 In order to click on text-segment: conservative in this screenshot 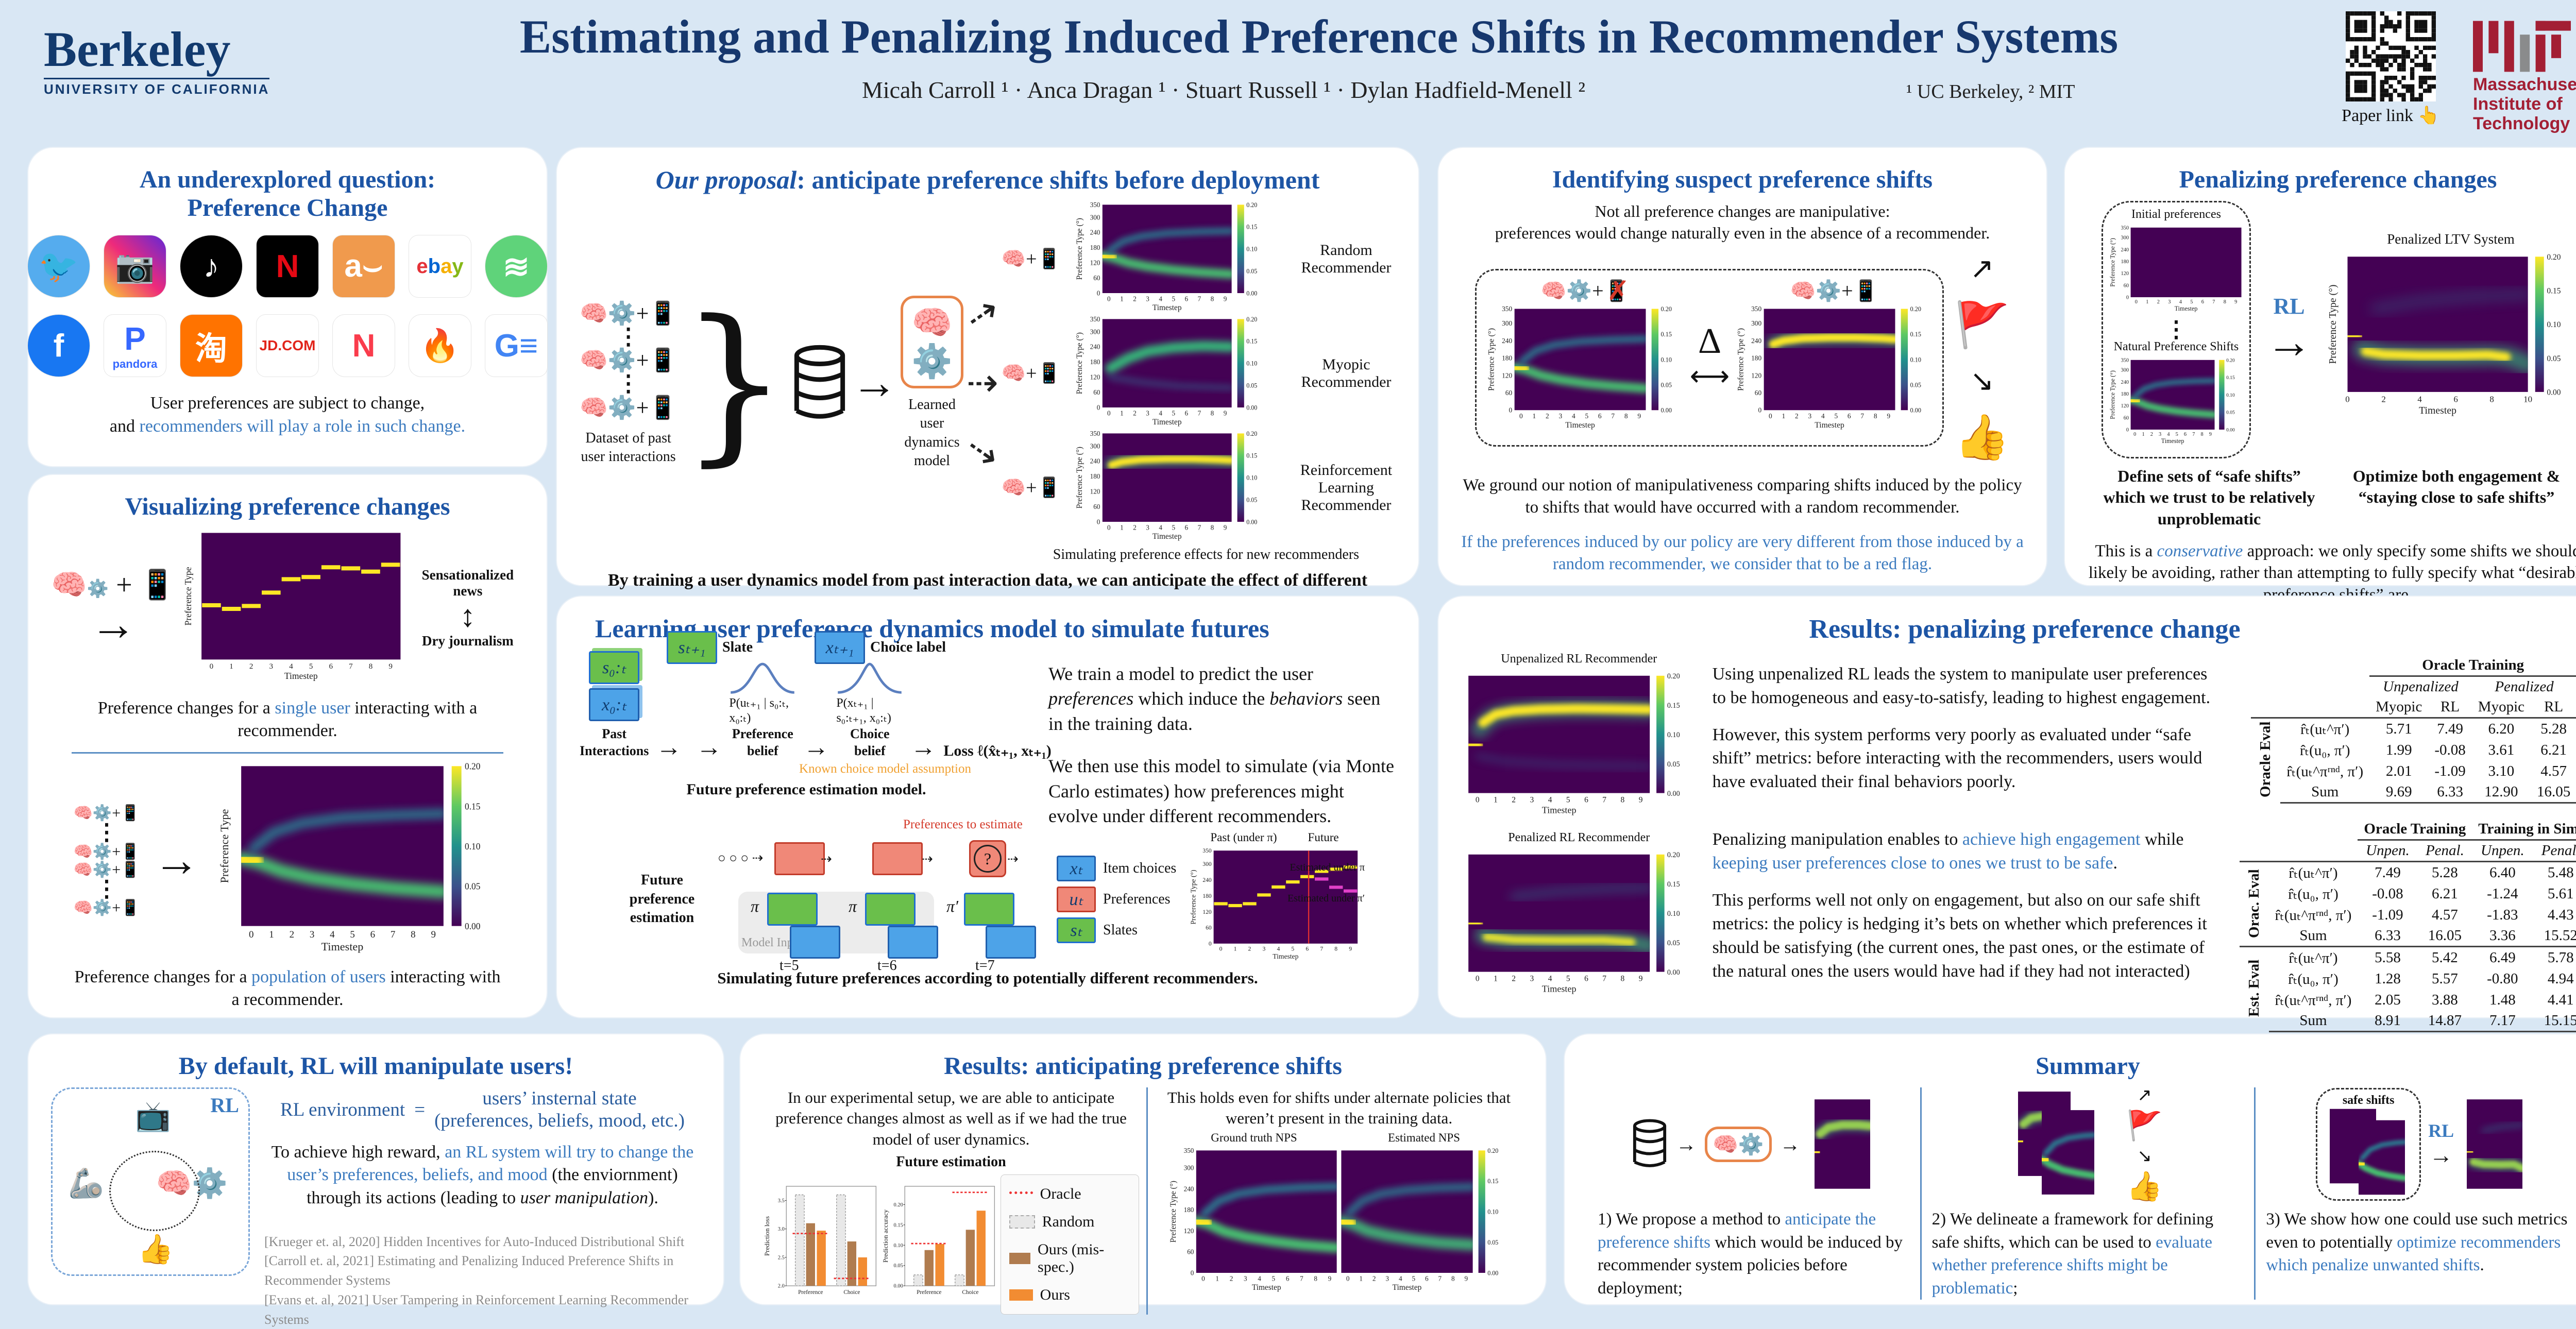, I will do `click(2200, 550)`.